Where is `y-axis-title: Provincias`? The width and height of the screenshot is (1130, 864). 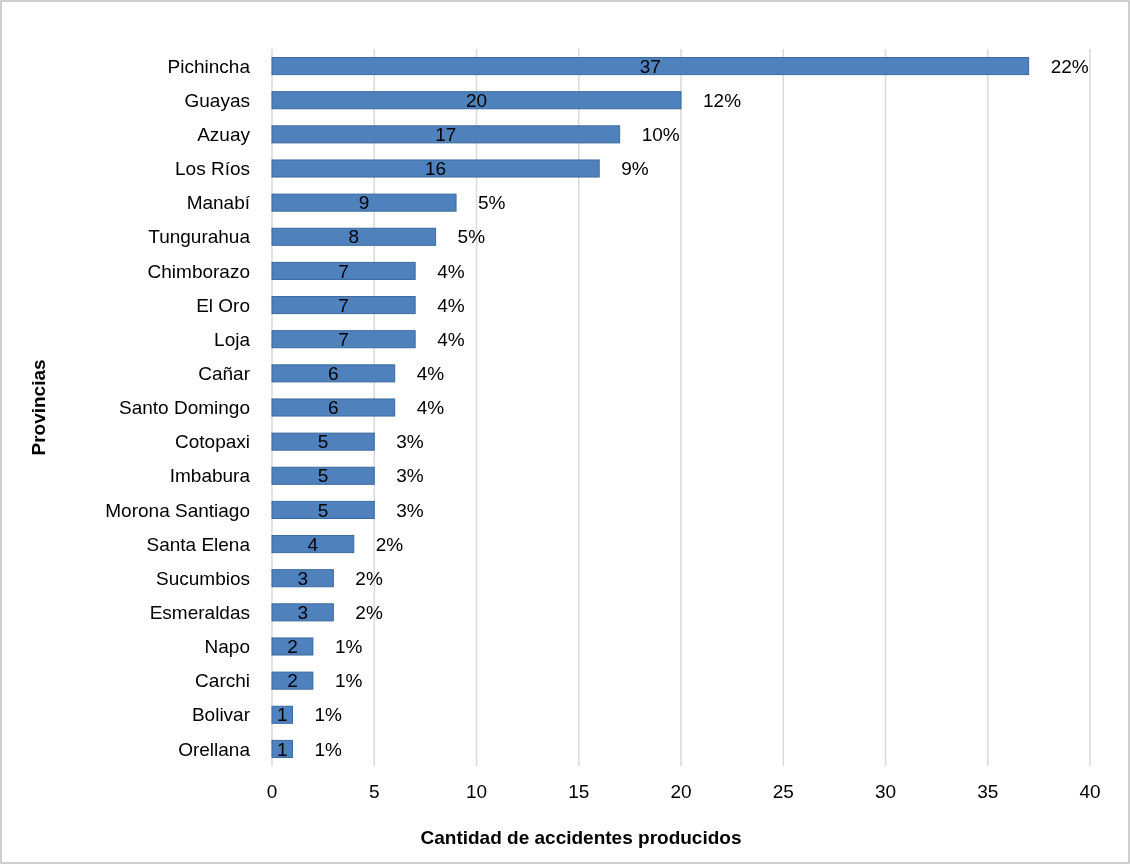
y-axis-title: Provincias is located at coordinates (38, 407).